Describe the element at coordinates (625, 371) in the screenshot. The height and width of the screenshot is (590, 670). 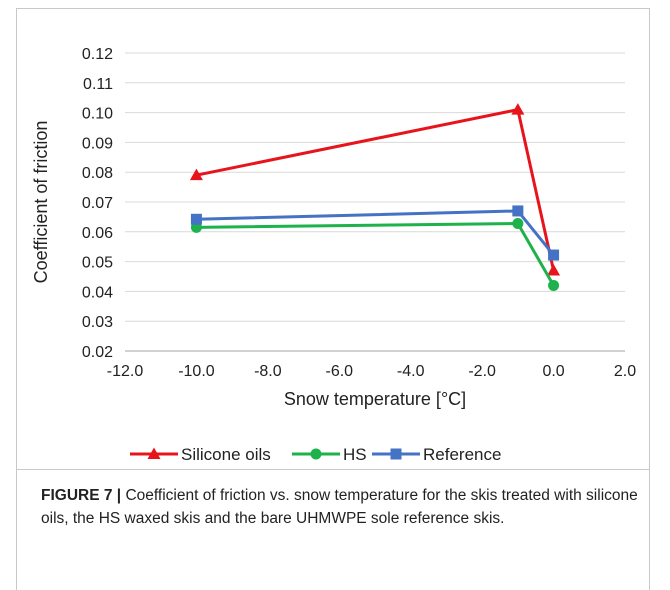
I see `x-tick-label: 2.0` at that location.